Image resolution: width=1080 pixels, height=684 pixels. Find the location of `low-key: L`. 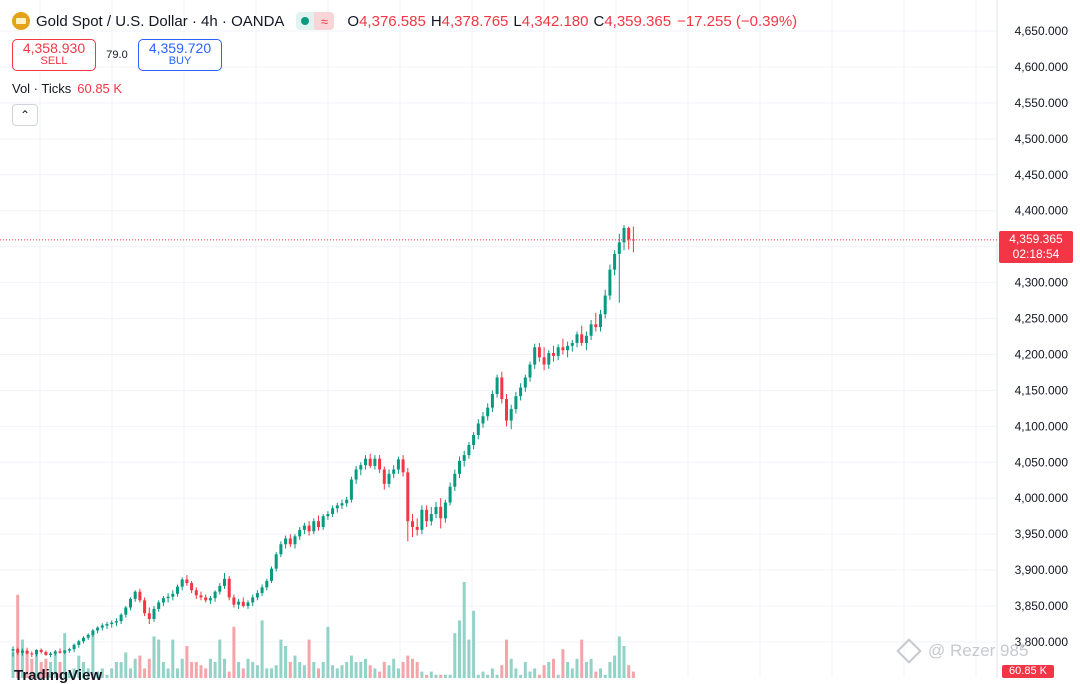

low-key: L is located at coordinates (517, 21).